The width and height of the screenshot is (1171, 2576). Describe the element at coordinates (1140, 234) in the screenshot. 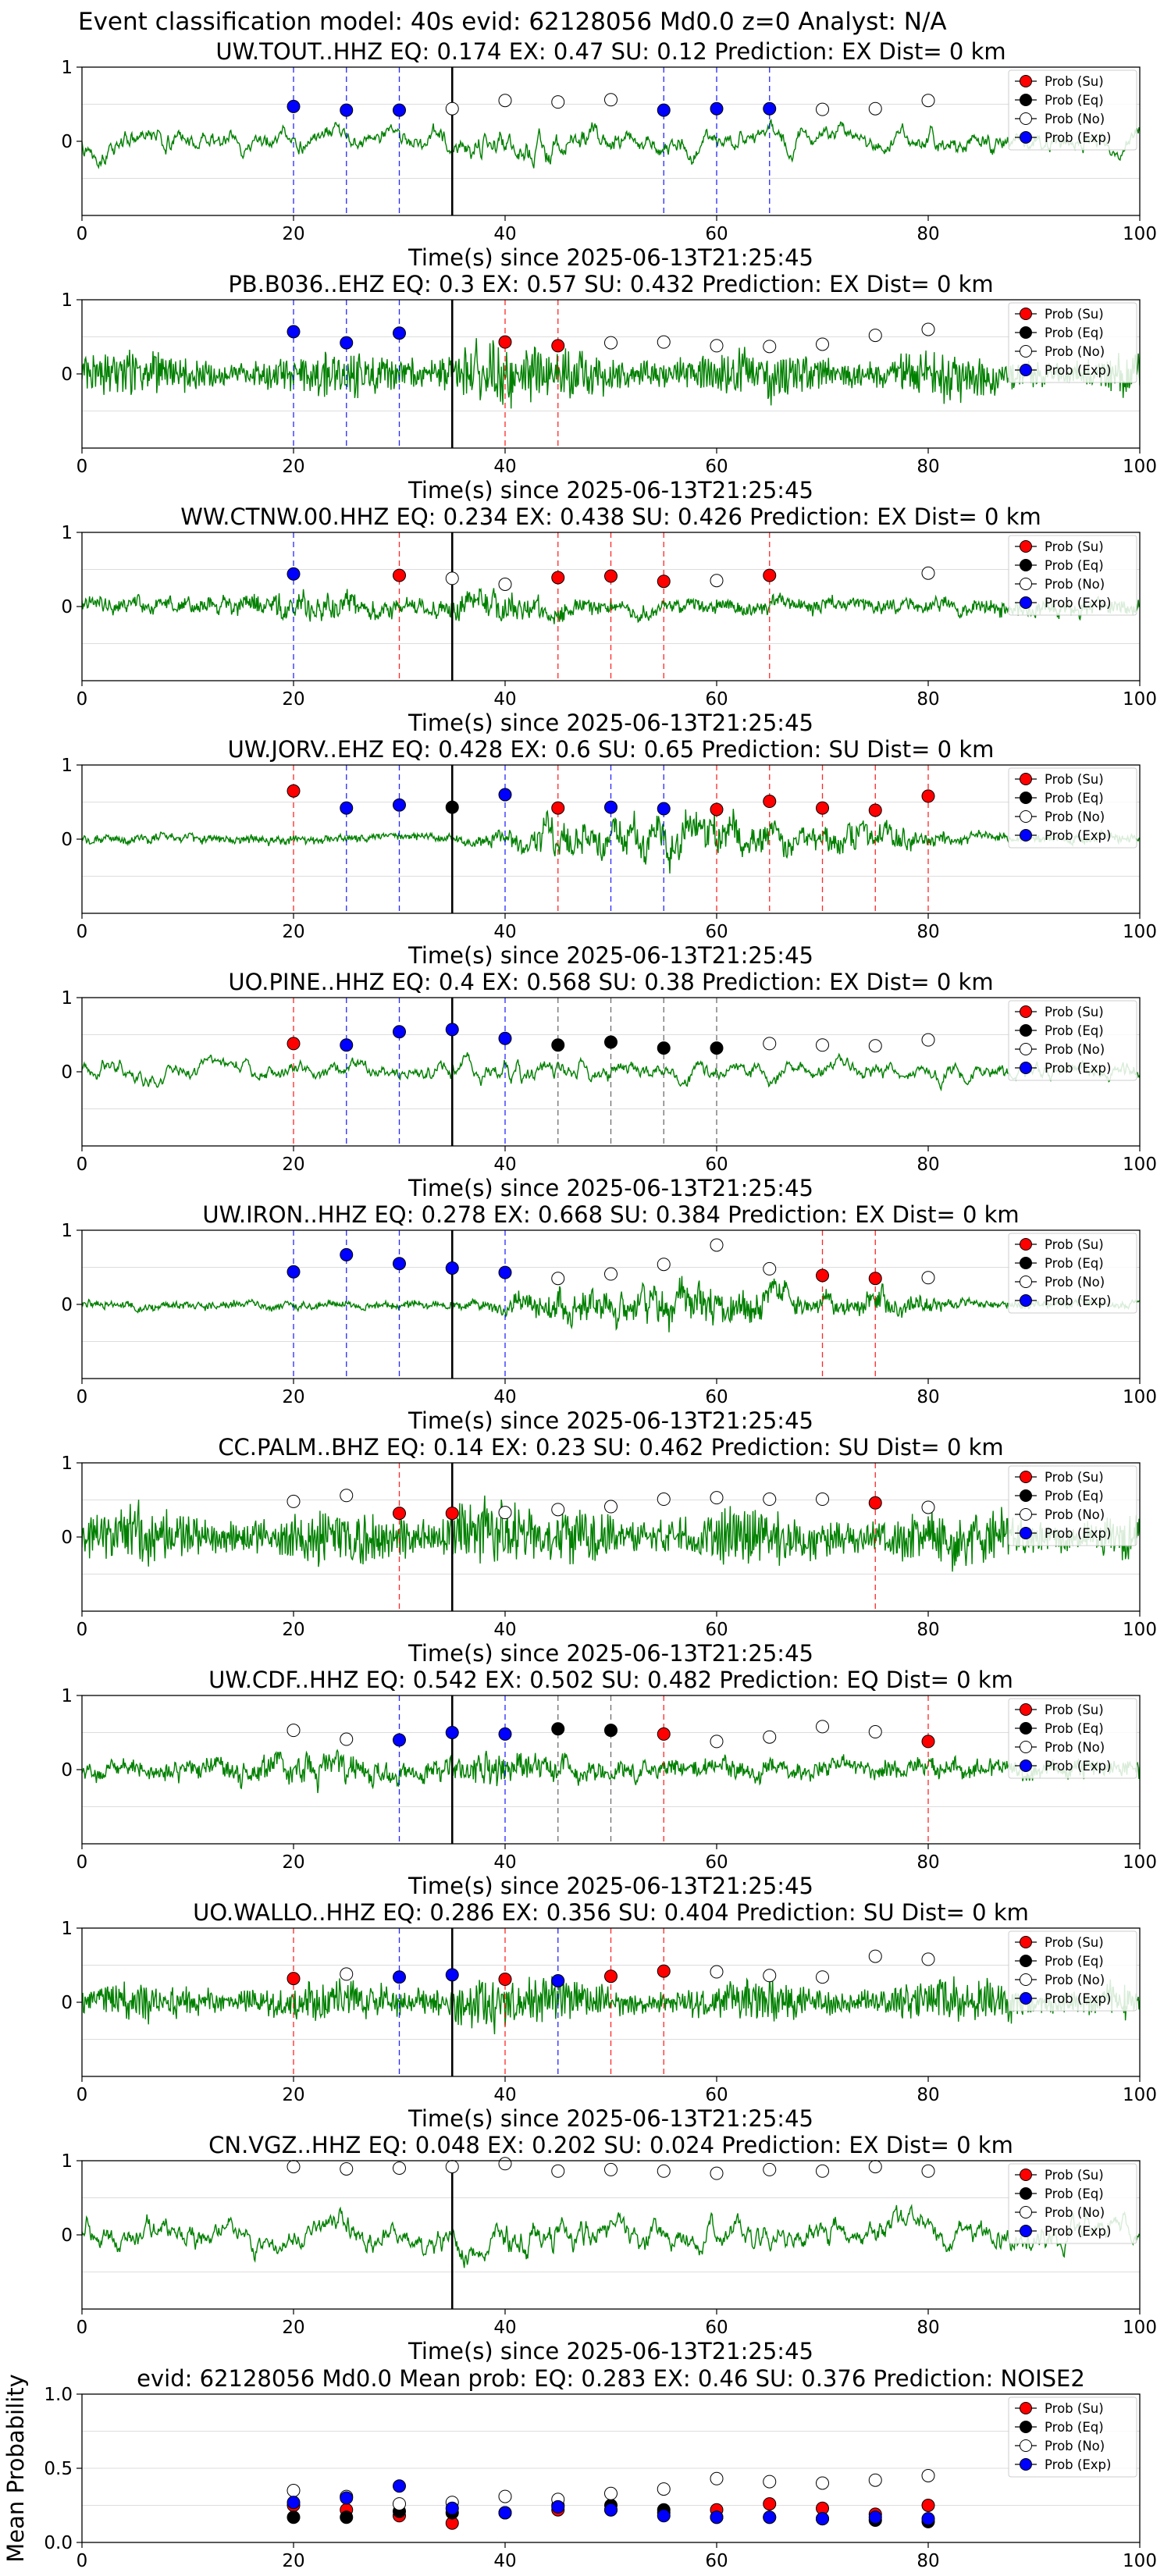

I see `x-tick-label: 100` at that location.